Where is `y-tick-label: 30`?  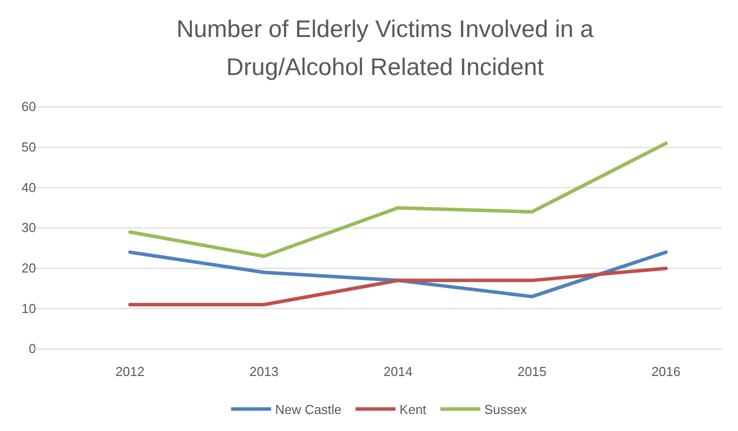
y-tick-label: 30 is located at coordinates (29, 228).